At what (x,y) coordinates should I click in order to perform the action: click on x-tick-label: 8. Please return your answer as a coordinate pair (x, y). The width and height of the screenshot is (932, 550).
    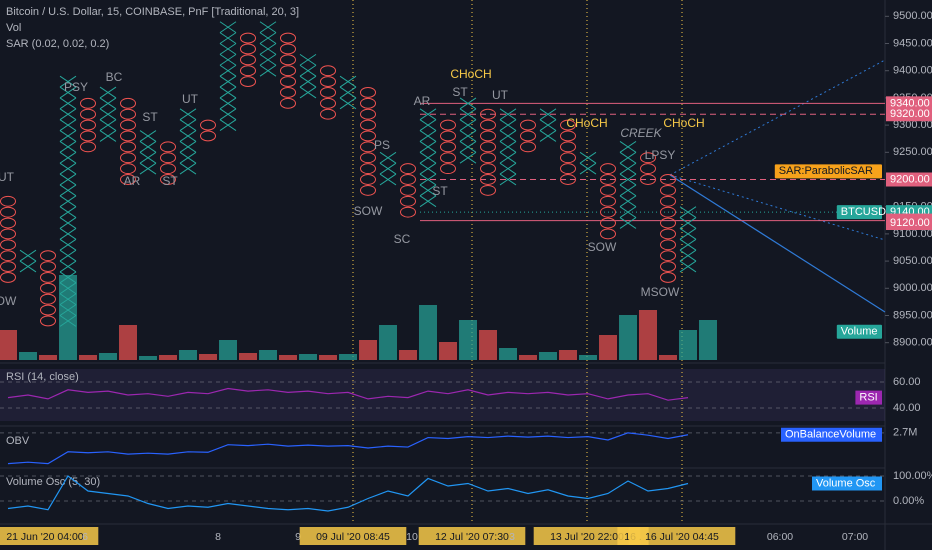
    Looking at the image, I should click on (218, 537).